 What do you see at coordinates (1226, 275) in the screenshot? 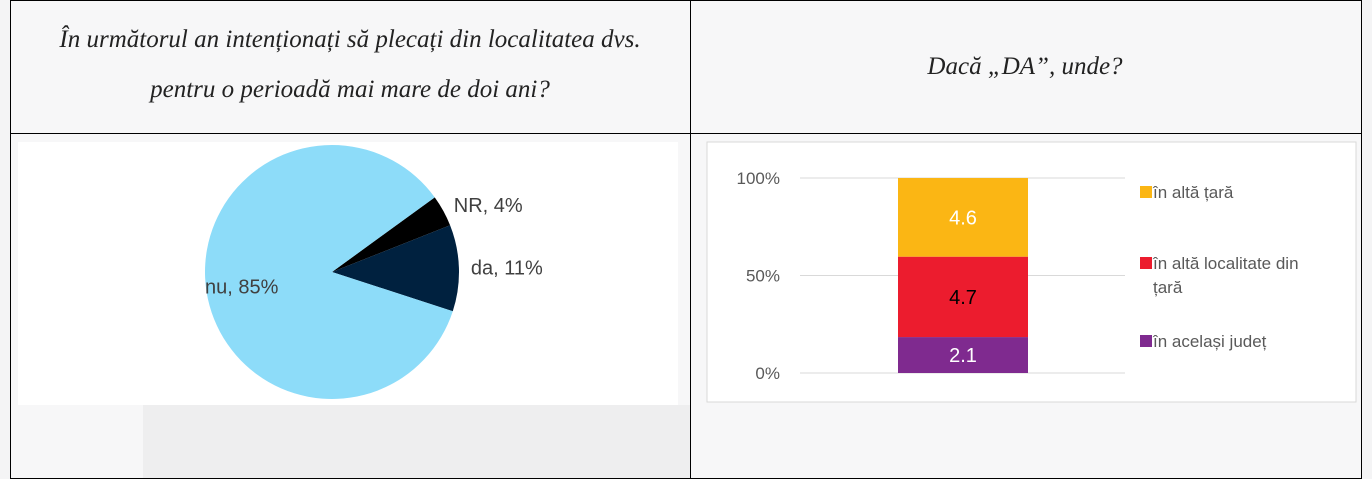
I see `legend-label: în altă localitate din țară` at bounding box center [1226, 275].